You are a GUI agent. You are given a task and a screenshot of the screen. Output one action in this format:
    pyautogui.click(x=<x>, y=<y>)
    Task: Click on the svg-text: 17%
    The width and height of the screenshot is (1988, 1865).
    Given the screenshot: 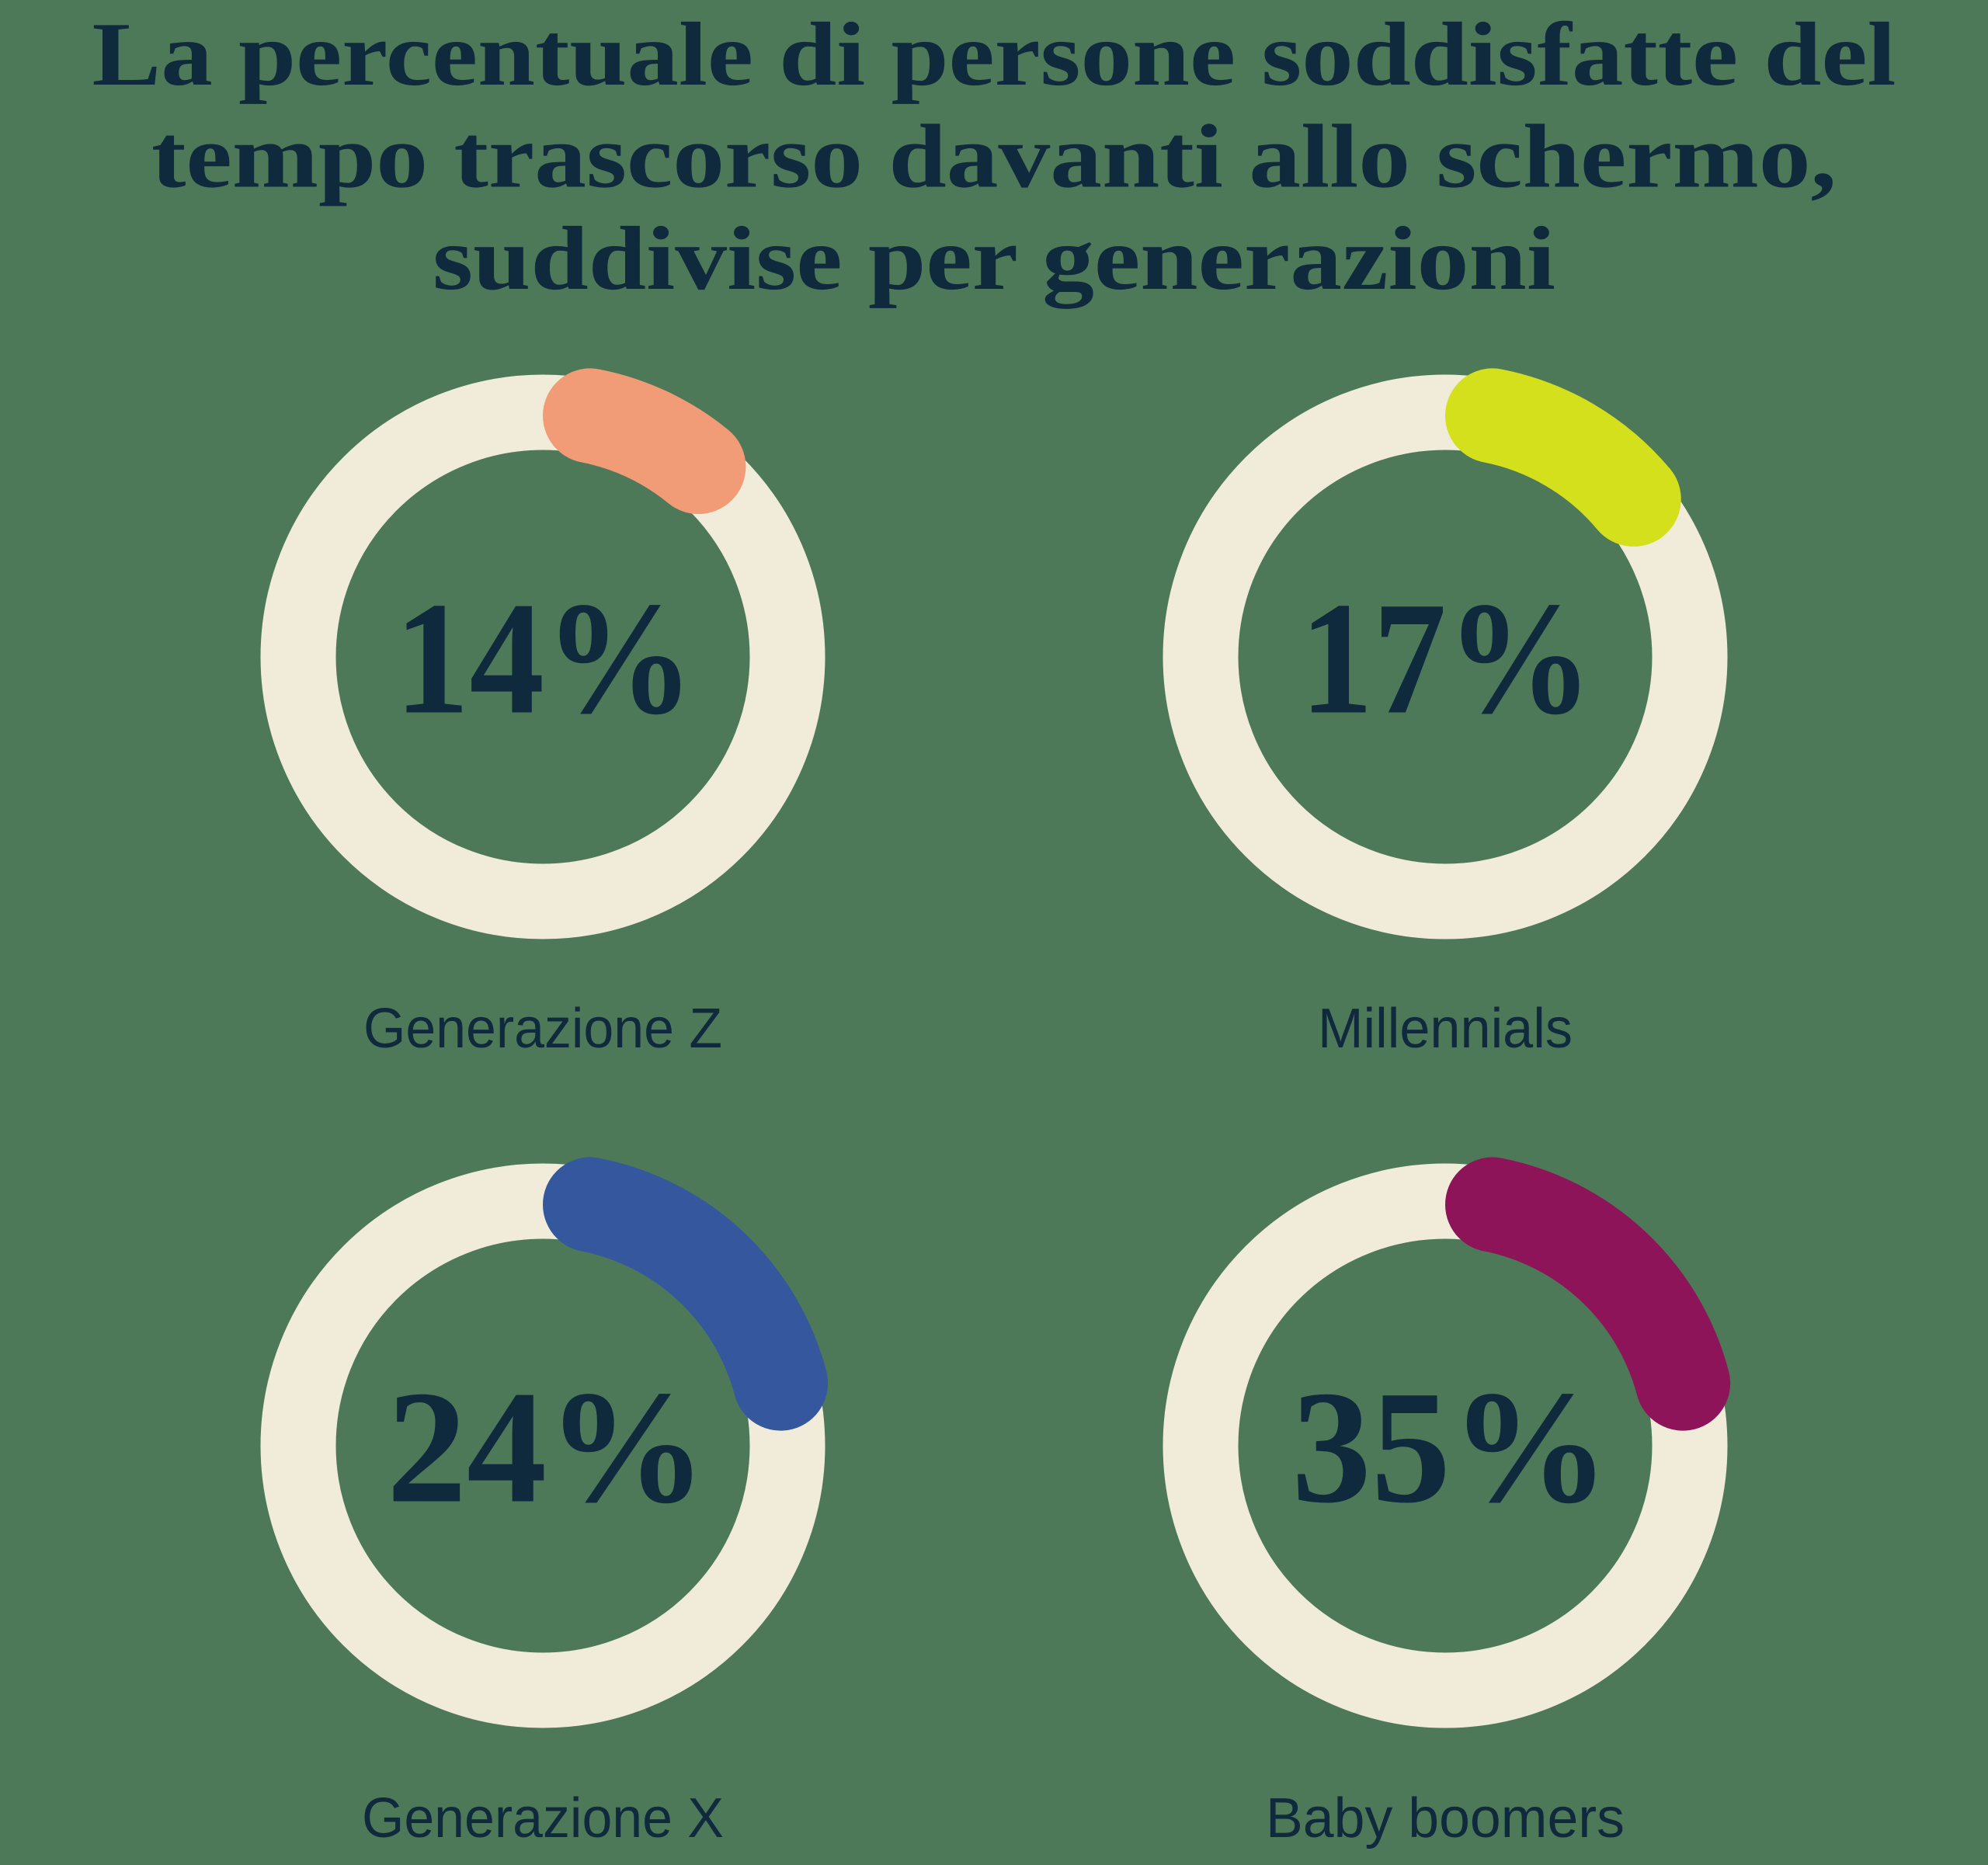 What is the action you would take?
    pyautogui.click(x=1447, y=658)
    